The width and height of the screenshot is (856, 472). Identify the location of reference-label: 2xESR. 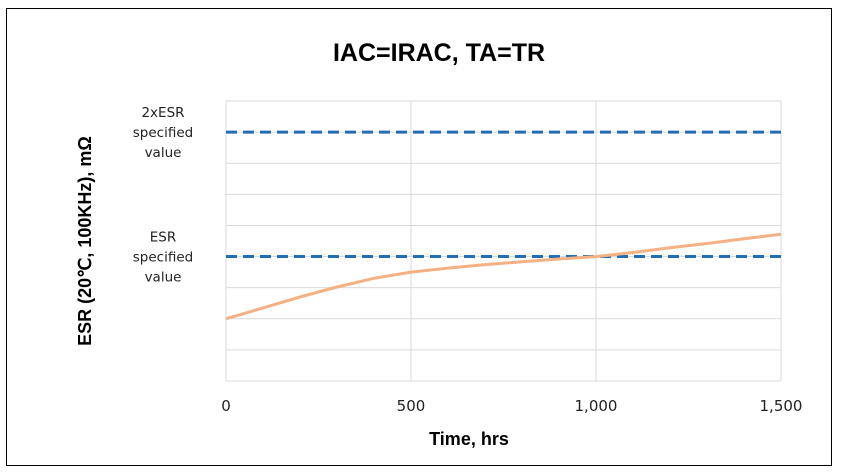
(162, 113).